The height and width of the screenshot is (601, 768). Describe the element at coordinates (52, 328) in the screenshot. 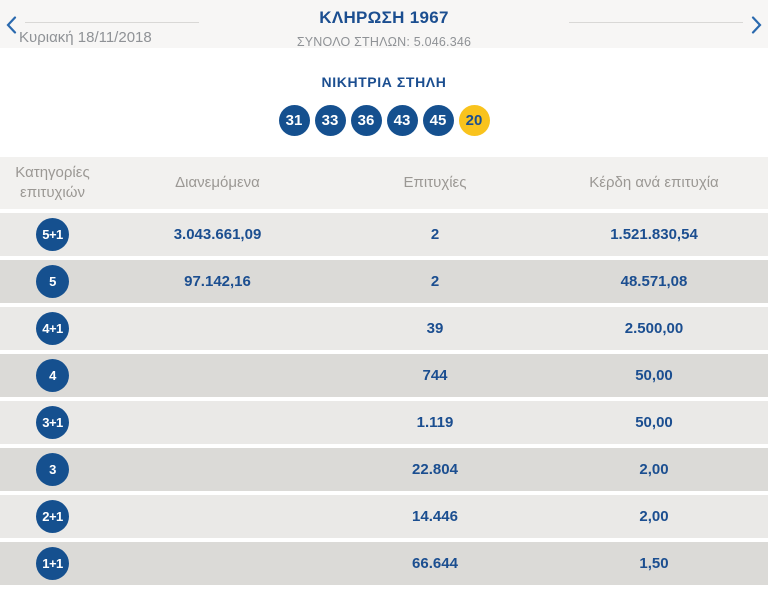

I see `category-badge: 4+1` at that location.